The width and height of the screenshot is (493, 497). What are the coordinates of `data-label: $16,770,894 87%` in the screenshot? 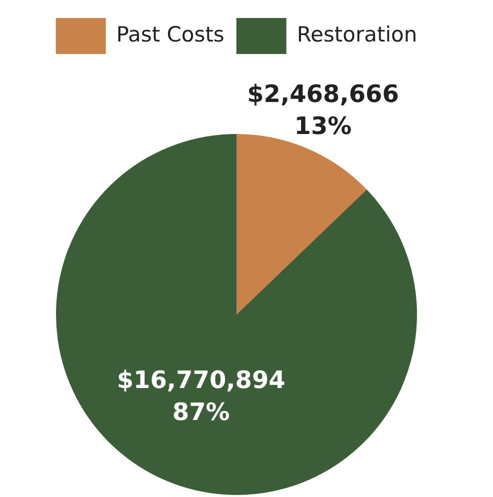 It's located at (201, 396).